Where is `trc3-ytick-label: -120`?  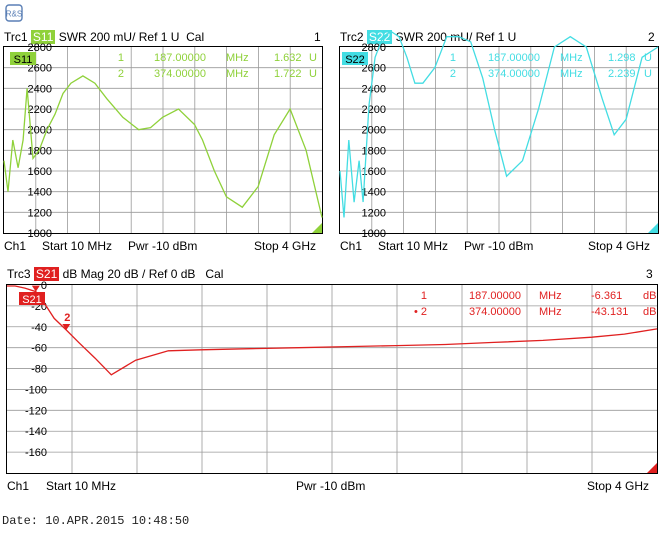 trc3-ytick-label: -120 is located at coordinates (36, 411).